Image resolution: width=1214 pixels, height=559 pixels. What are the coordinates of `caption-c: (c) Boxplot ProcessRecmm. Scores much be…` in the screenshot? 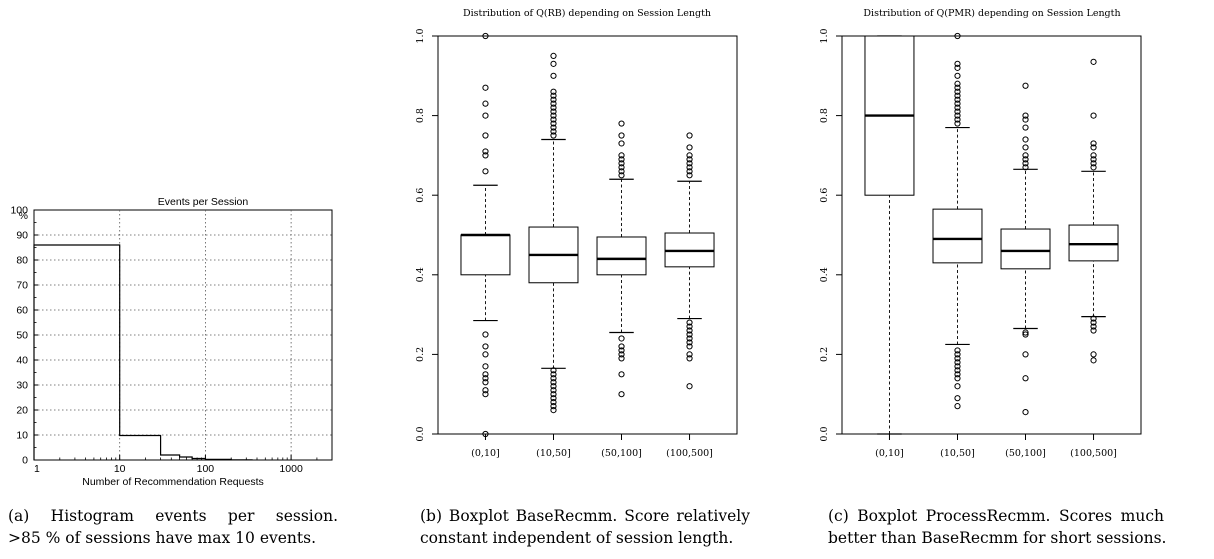 It's located at (997, 527).